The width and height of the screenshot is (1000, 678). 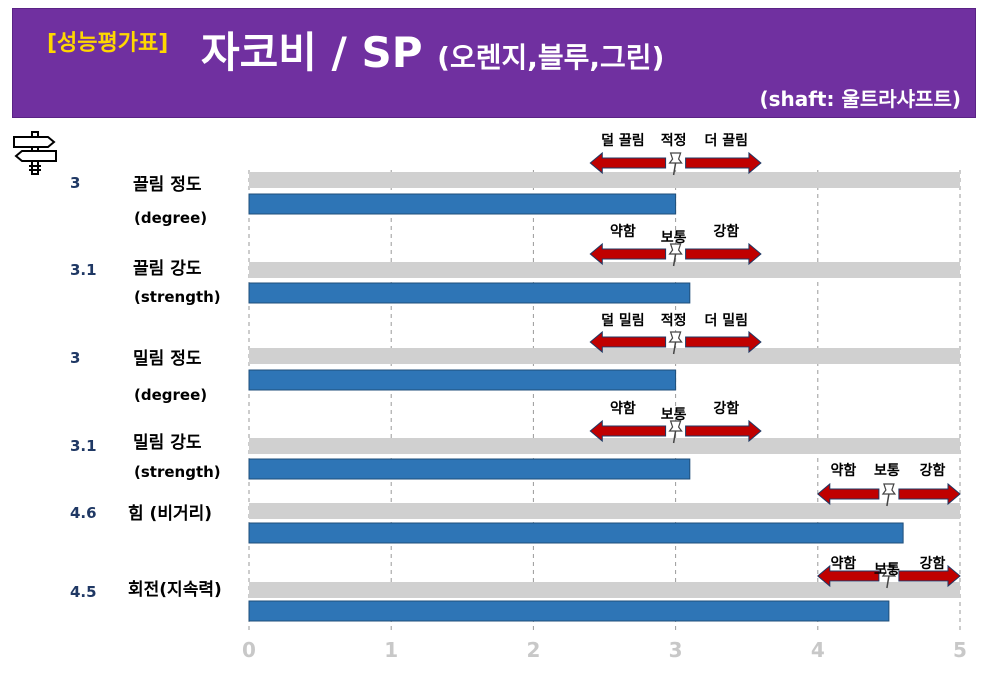 I want to click on x-tick-label: 3, so click(x=676, y=650).